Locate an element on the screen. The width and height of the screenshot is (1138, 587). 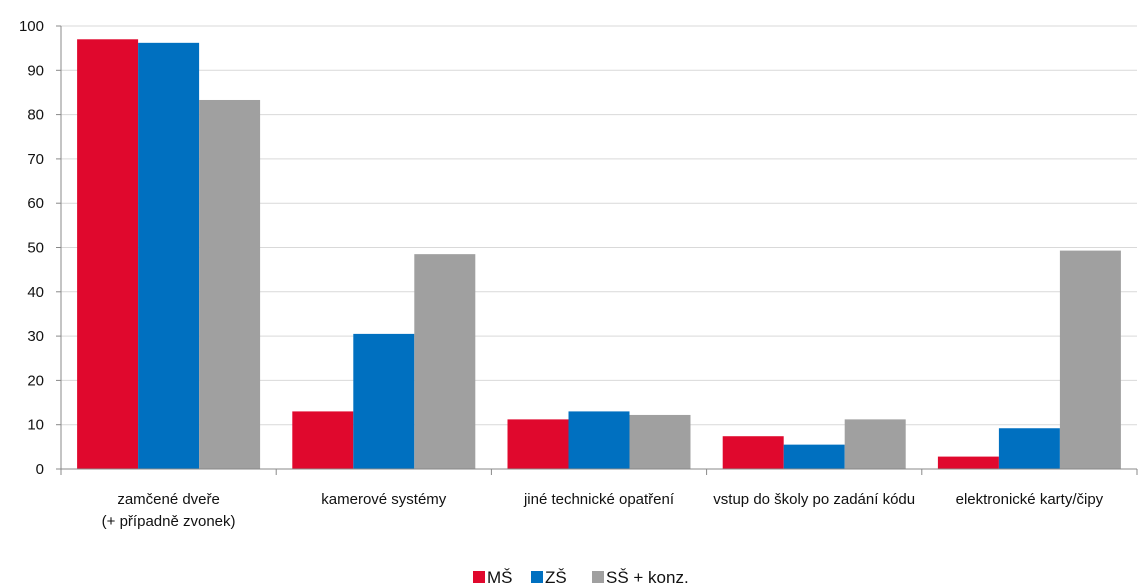
category-label: vstup do školy po zadání kódu is located at coordinates (814, 499).